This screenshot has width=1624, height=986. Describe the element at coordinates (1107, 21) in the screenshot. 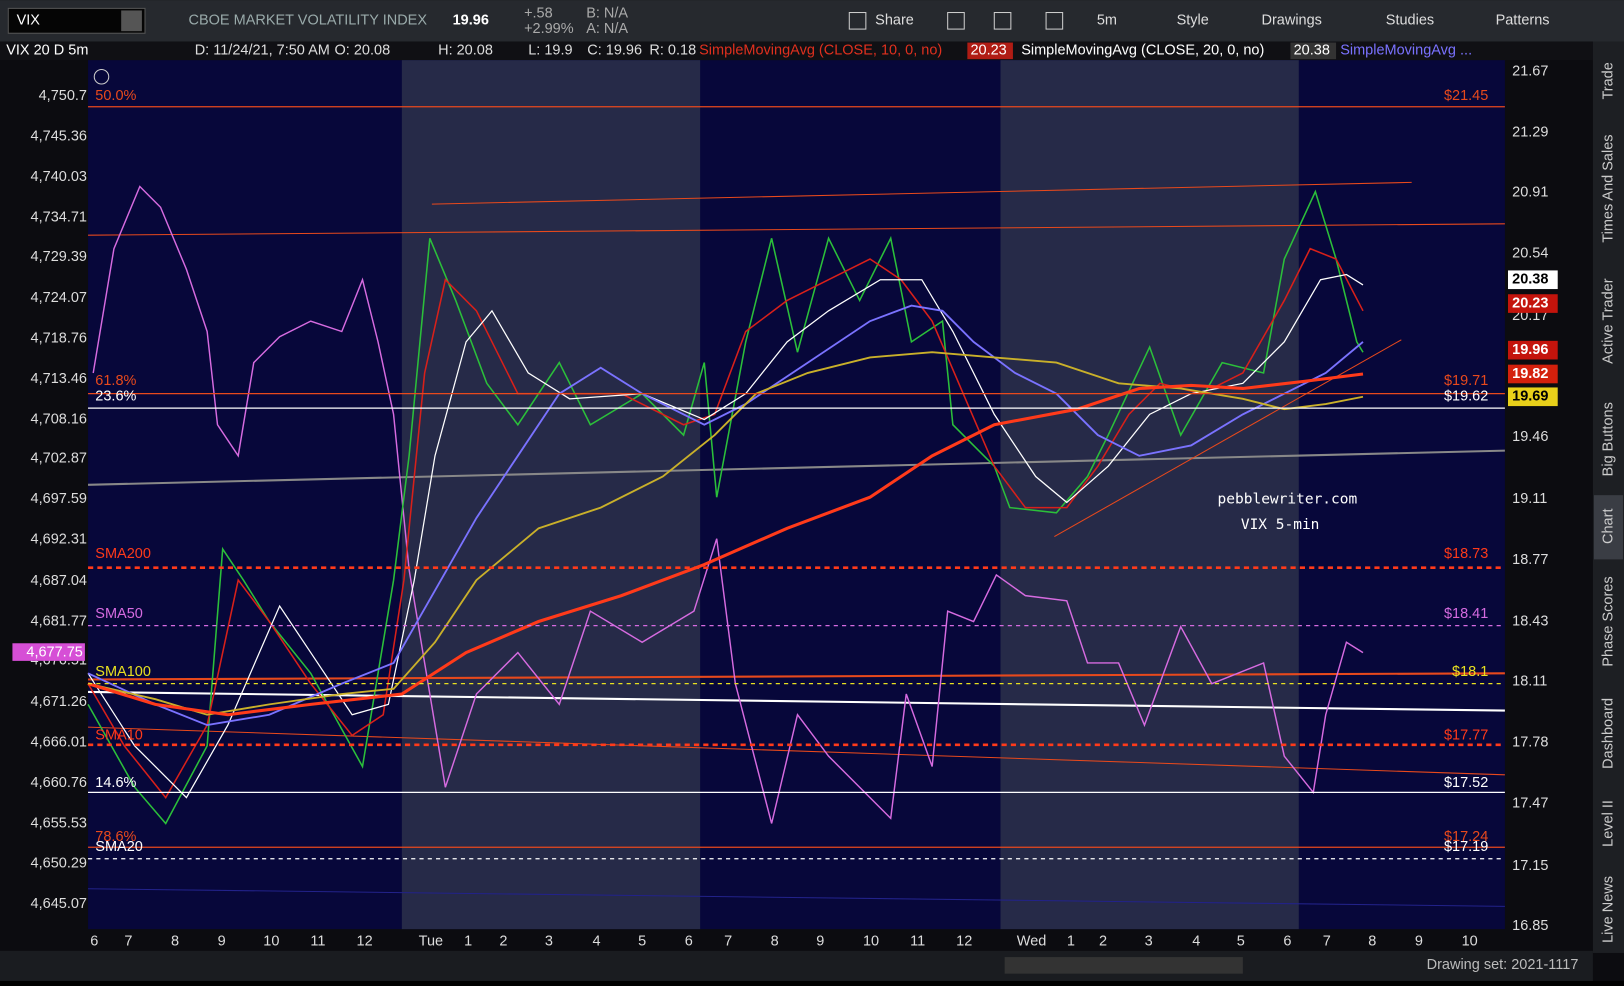

I see `toolbar-button: 5m` at that location.